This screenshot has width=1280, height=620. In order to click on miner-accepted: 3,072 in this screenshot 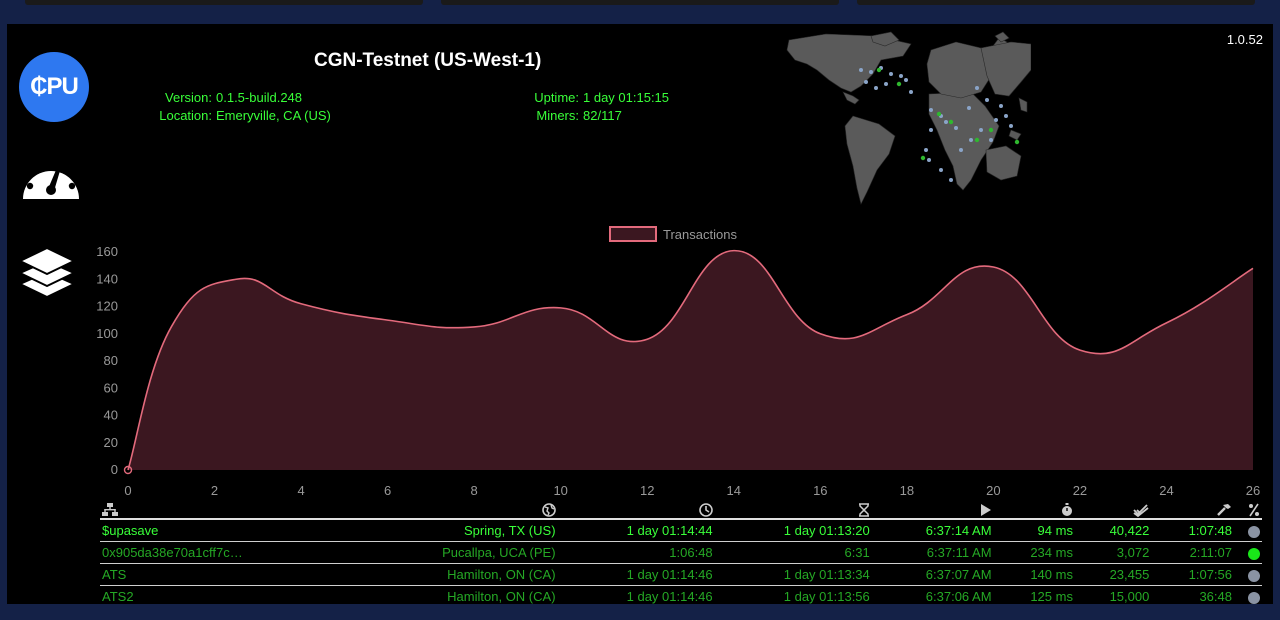, I will do `click(1113, 552)`.